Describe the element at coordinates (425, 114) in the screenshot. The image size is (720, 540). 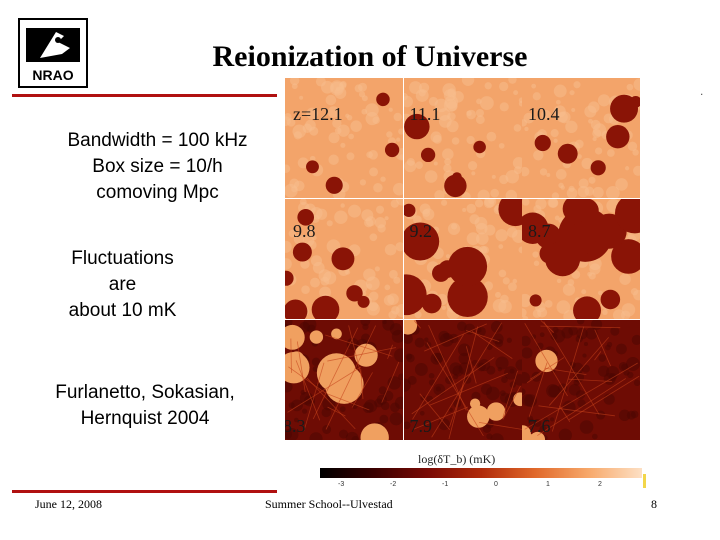
I see `redshift-label: 11.1` at that location.